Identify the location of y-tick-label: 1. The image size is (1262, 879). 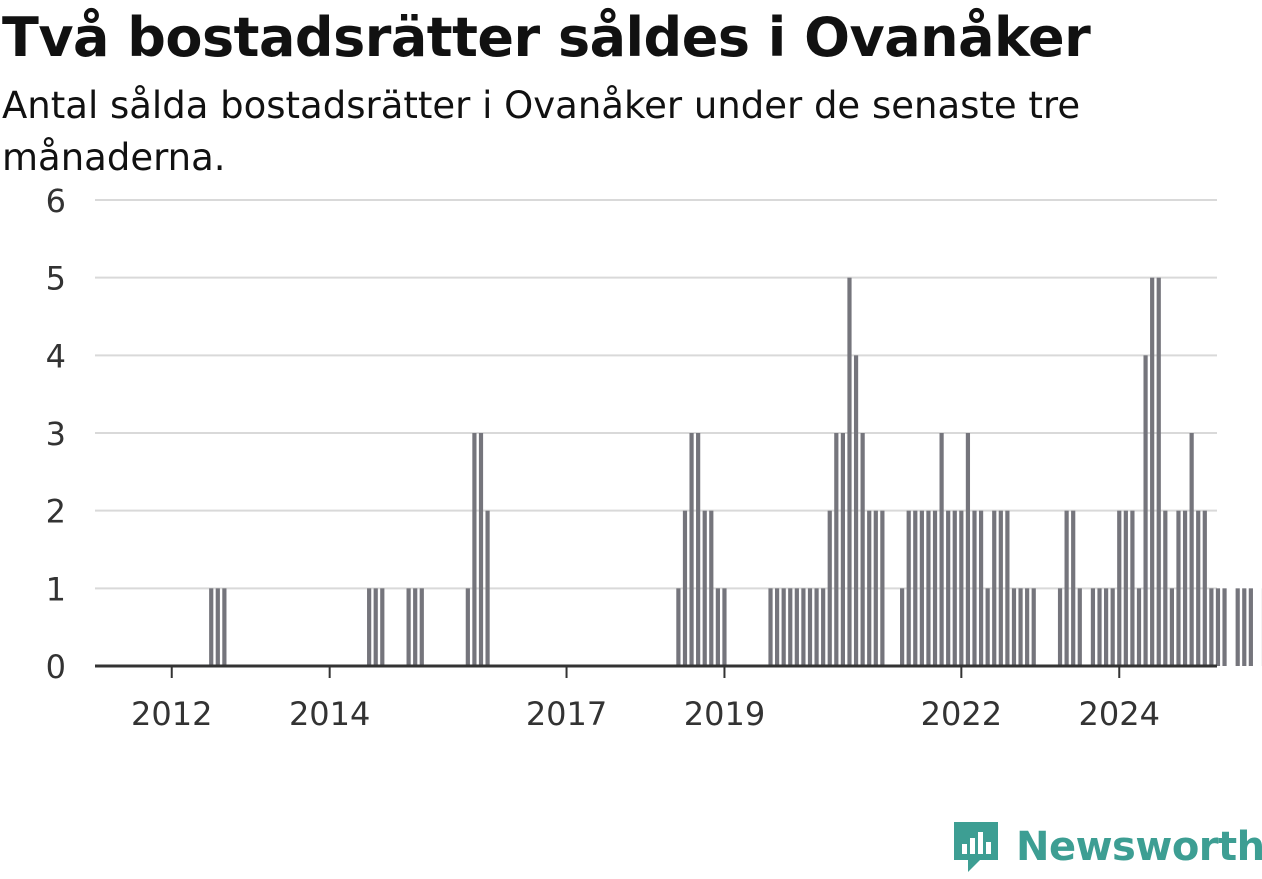
(56, 589).